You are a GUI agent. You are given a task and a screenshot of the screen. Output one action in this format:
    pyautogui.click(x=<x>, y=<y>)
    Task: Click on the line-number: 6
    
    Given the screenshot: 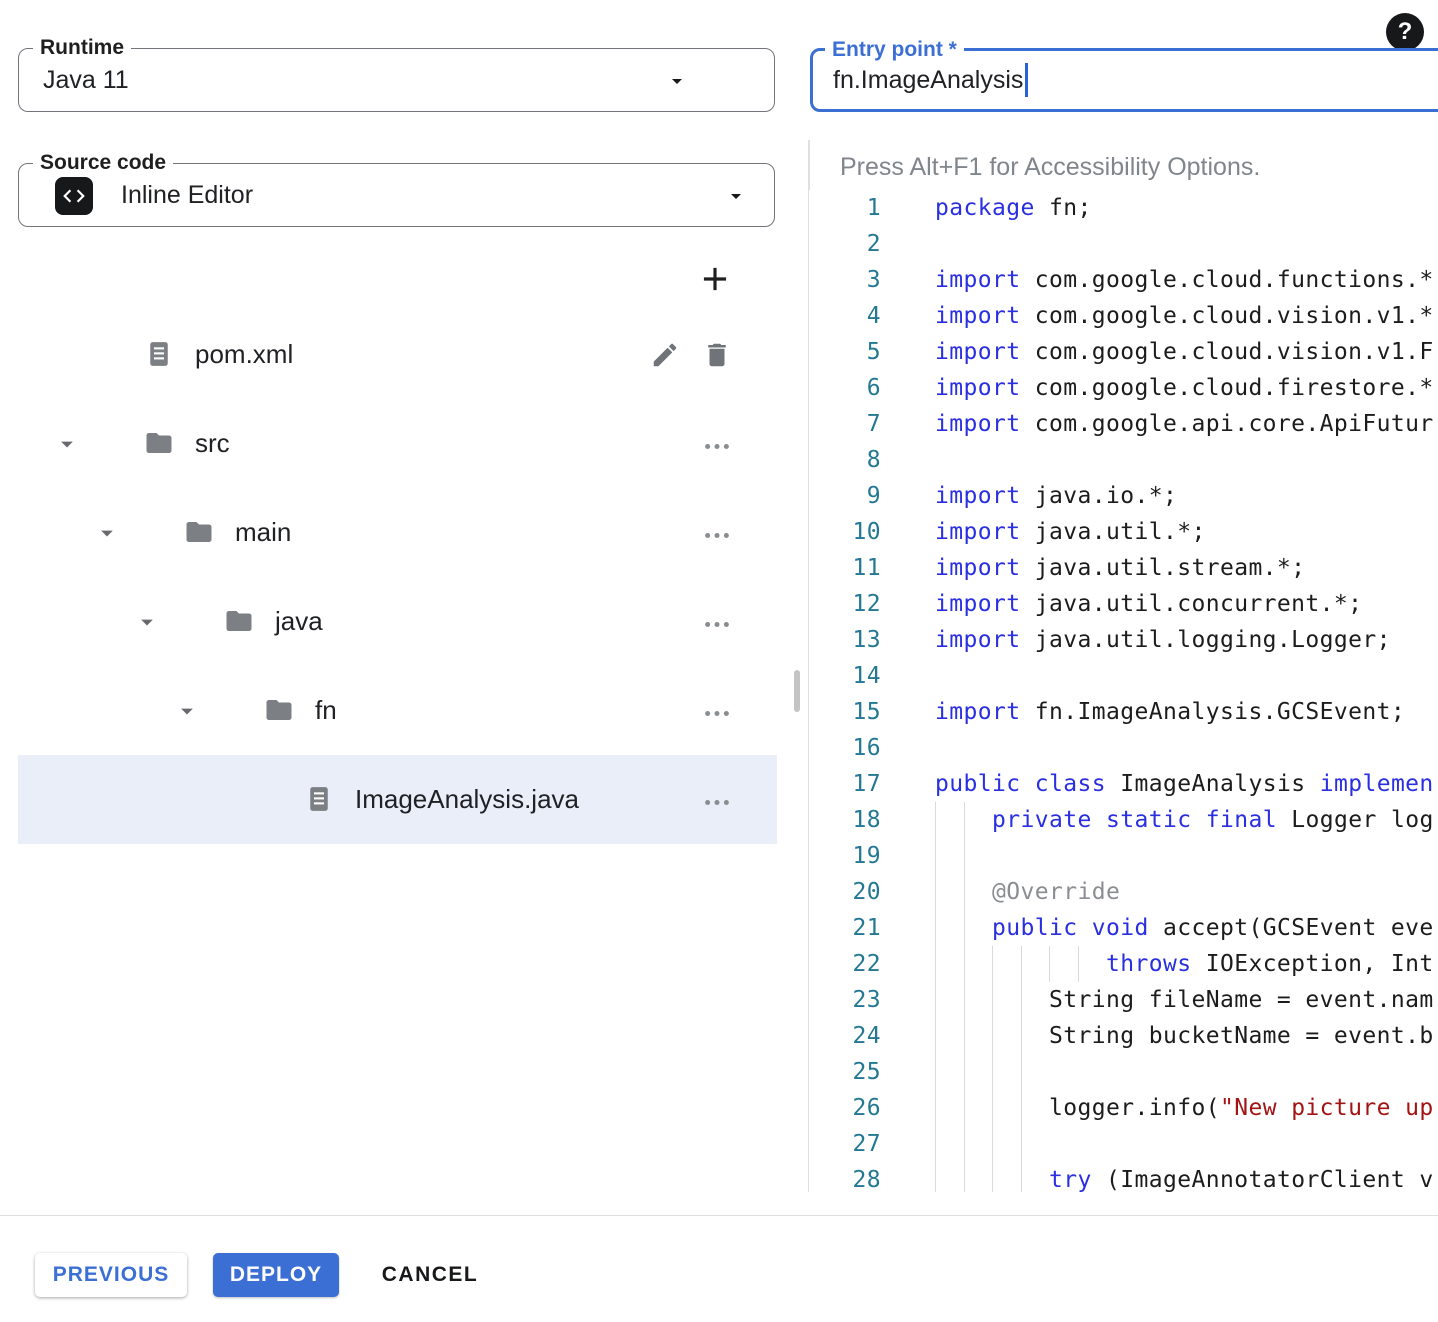 What is the action you would take?
    pyautogui.click(x=873, y=388)
    